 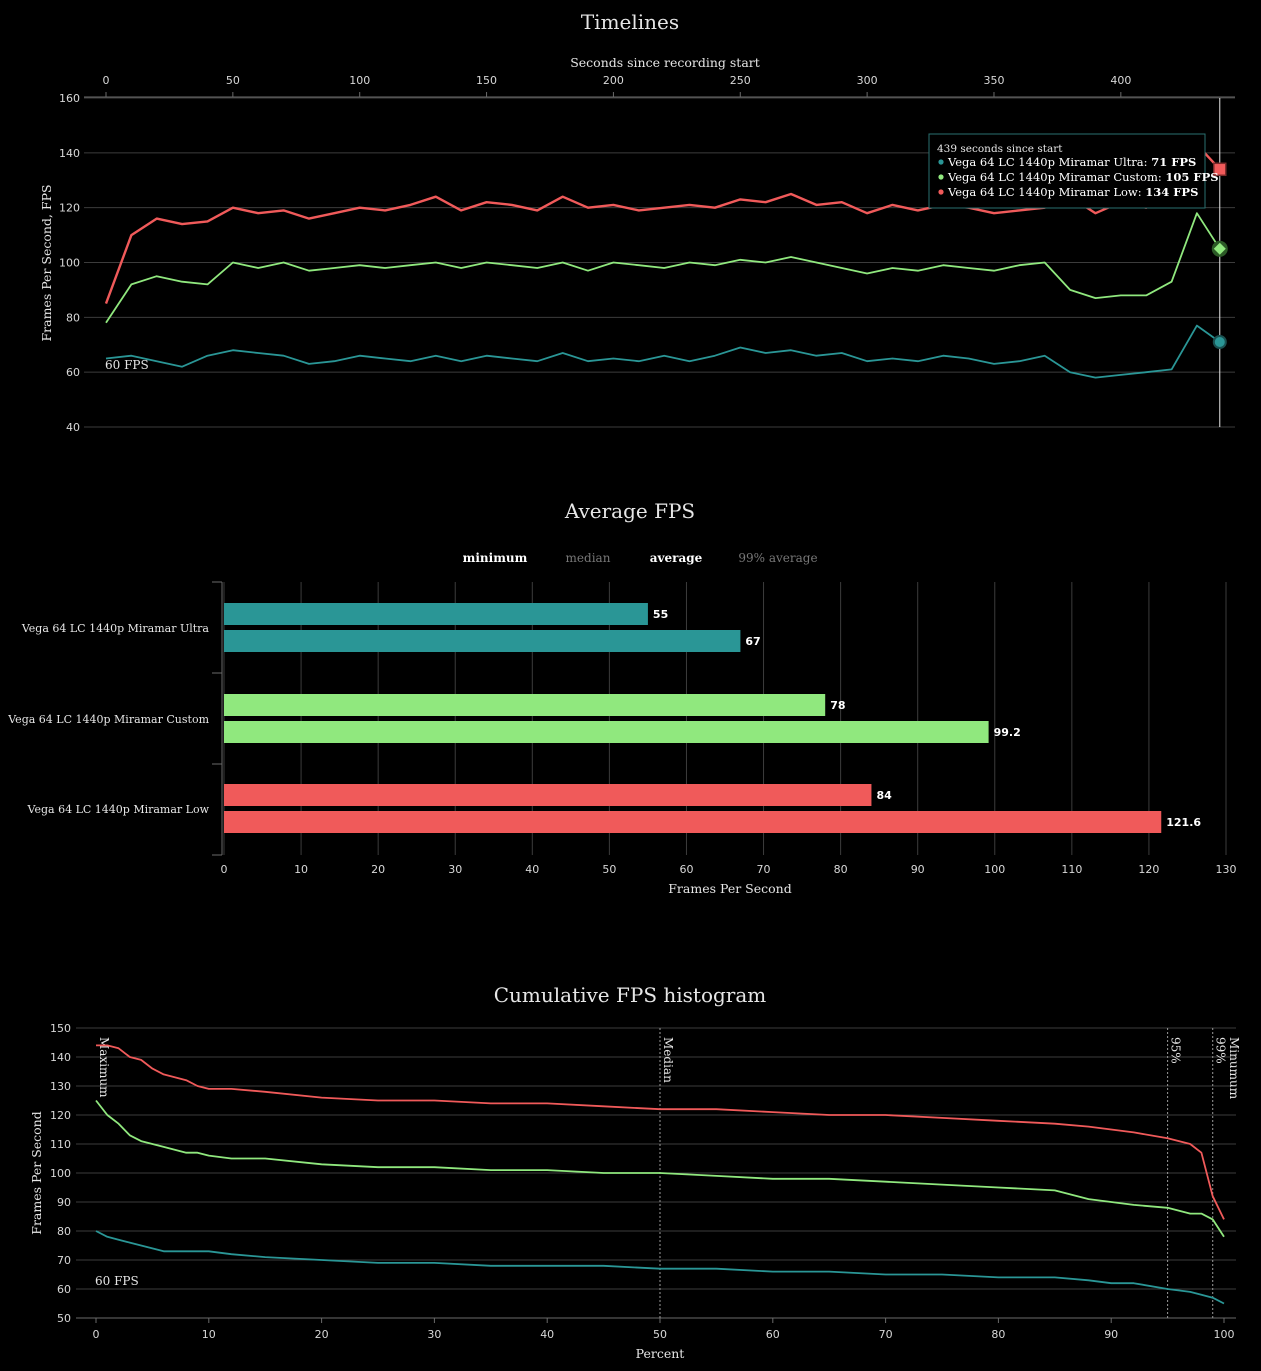 I want to click on timelines-x-tick-label: 400, so click(x=1120, y=80).